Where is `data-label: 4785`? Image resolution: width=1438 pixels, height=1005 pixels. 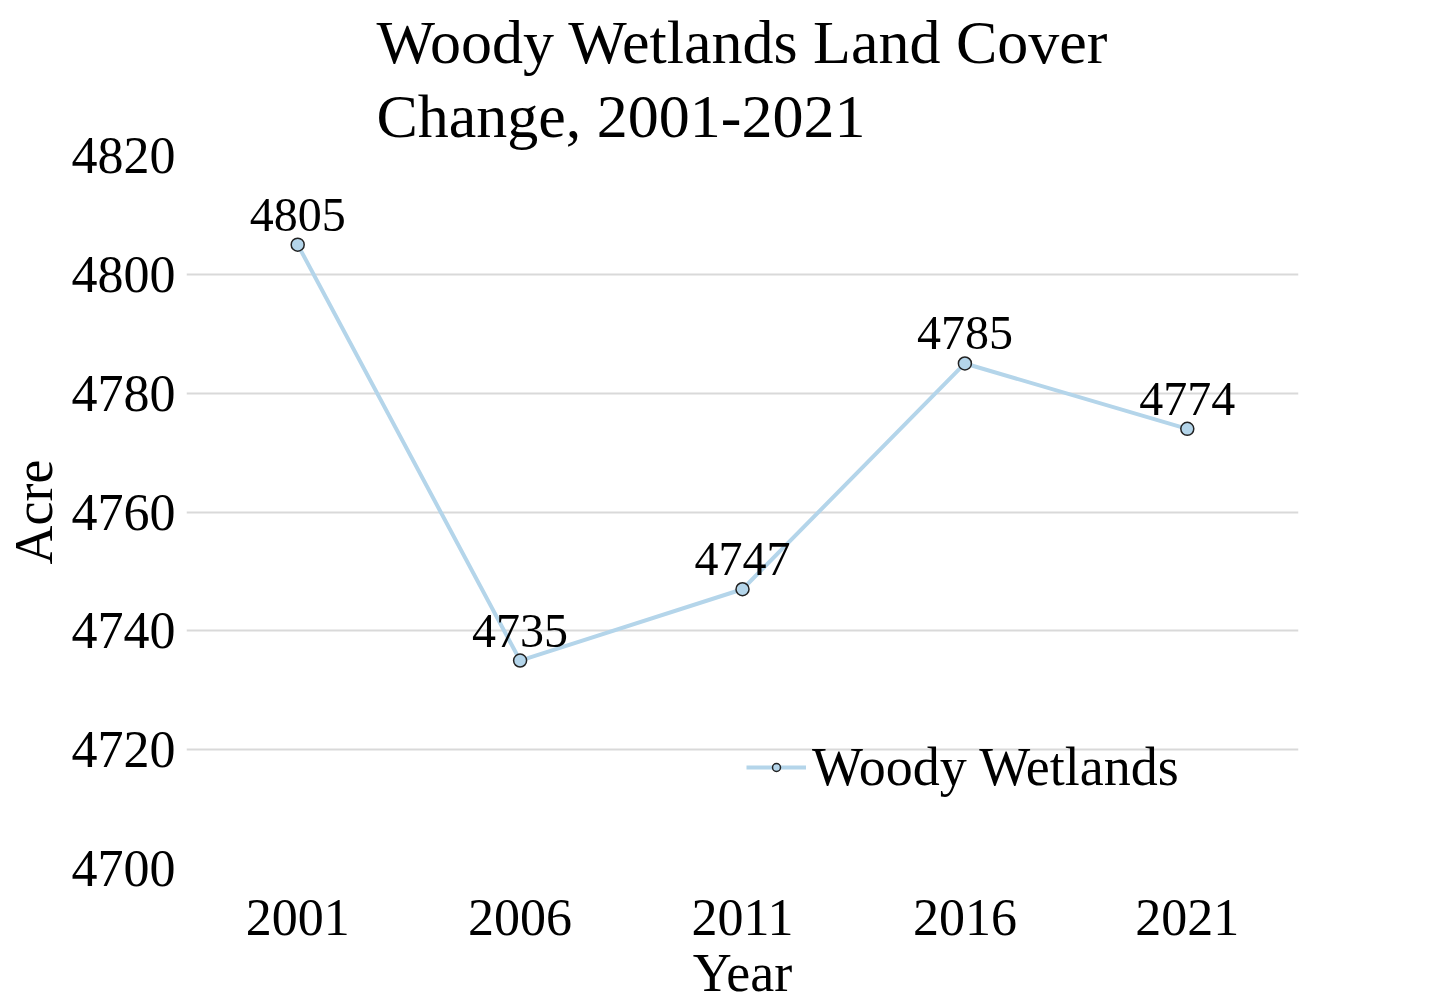
data-label: 4785 is located at coordinates (964, 333).